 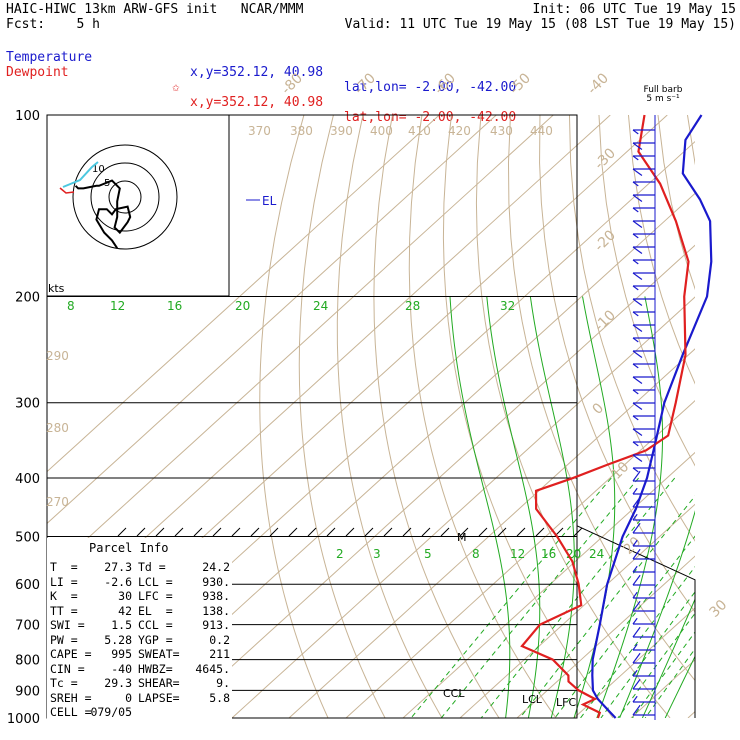 I want to click on parcel-param-name: HWBZ=, so click(x=155, y=668).